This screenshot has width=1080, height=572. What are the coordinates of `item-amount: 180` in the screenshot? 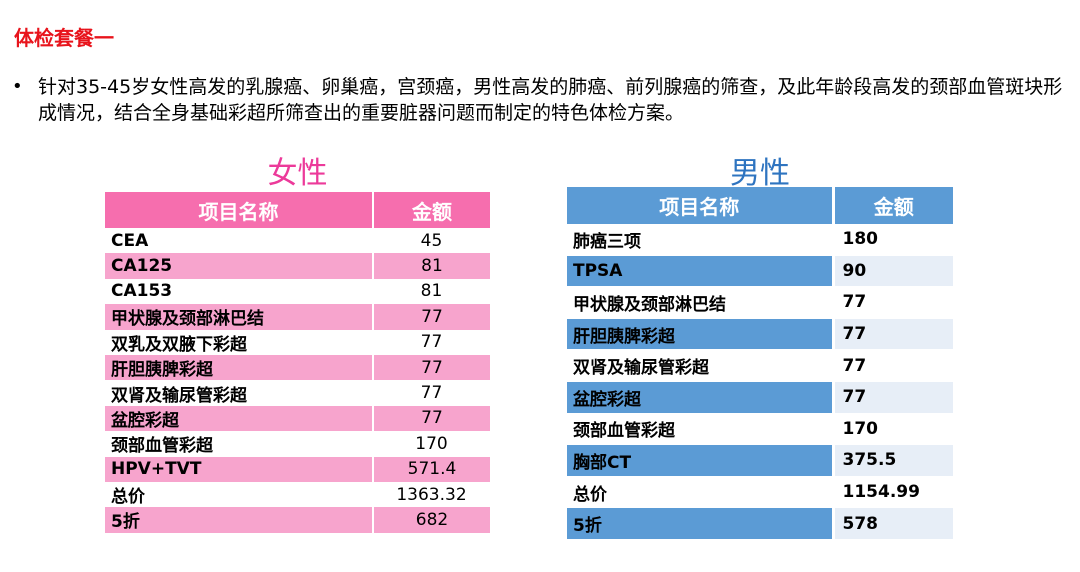 It's located at (893, 240).